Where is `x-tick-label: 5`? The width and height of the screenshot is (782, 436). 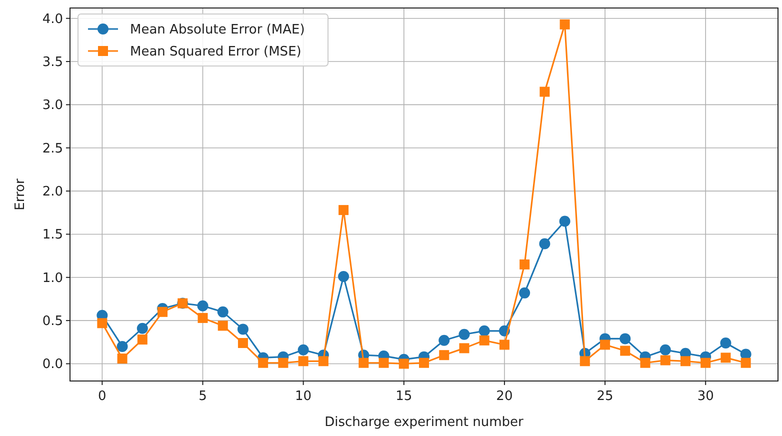
x-tick-label: 5 is located at coordinates (202, 396).